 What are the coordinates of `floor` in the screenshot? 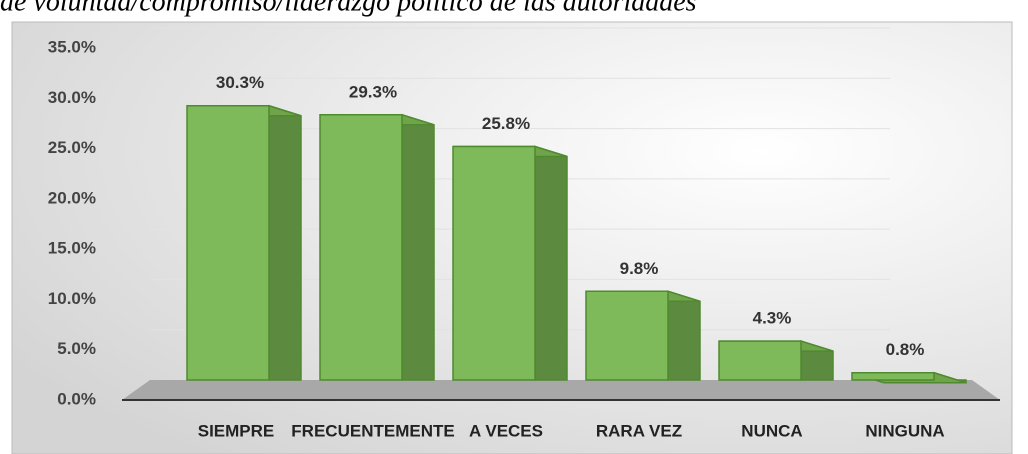 It's located at (561, 390).